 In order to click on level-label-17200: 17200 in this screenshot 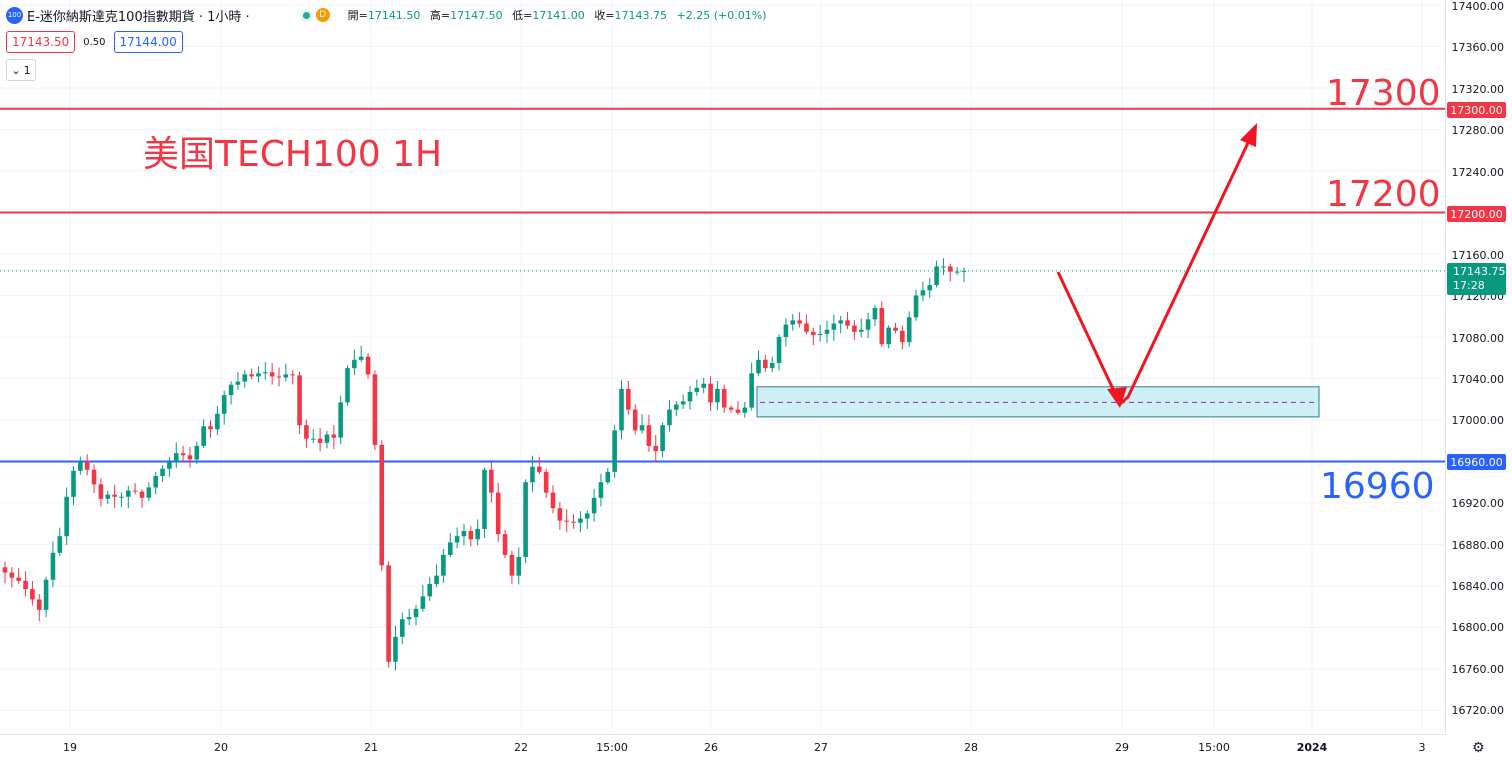, I will do `click(1383, 194)`.